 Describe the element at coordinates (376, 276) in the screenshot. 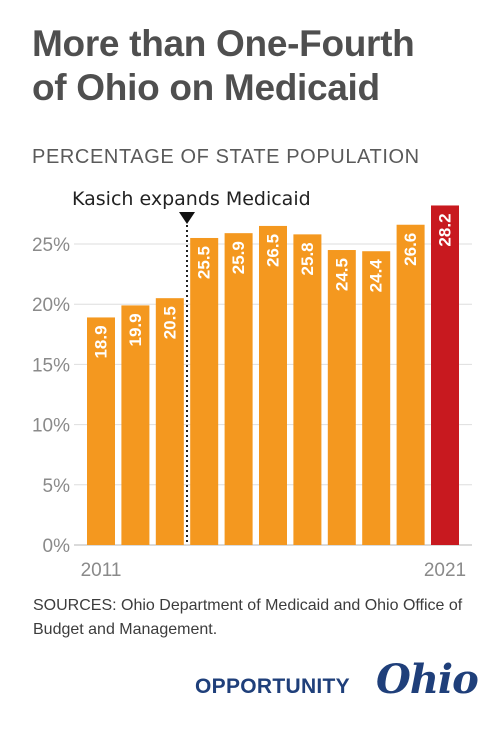

I see `data-label: 24.4` at that location.